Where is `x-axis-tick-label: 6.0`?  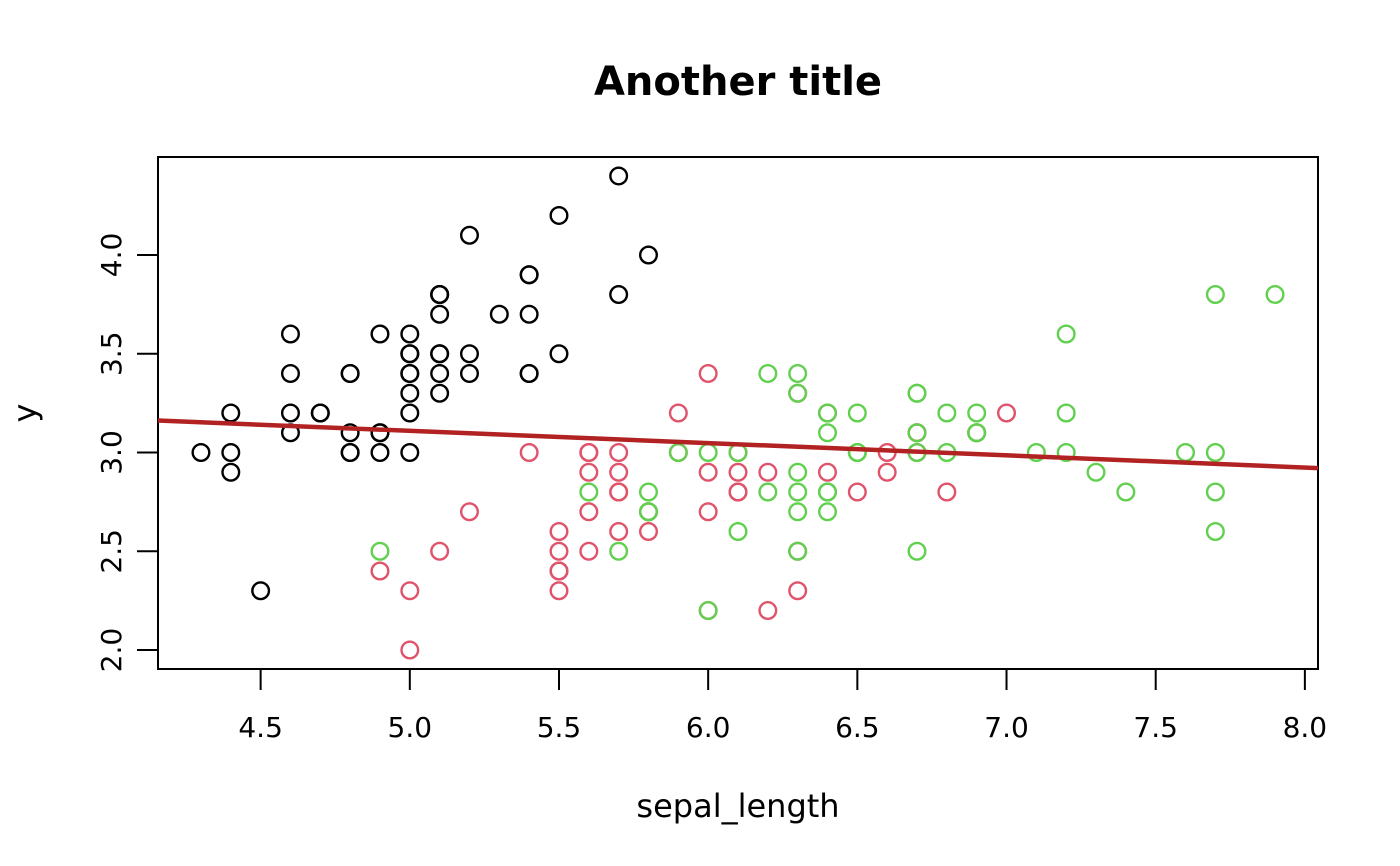 x-axis-tick-label: 6.0 is located at coordinates (708, 727).